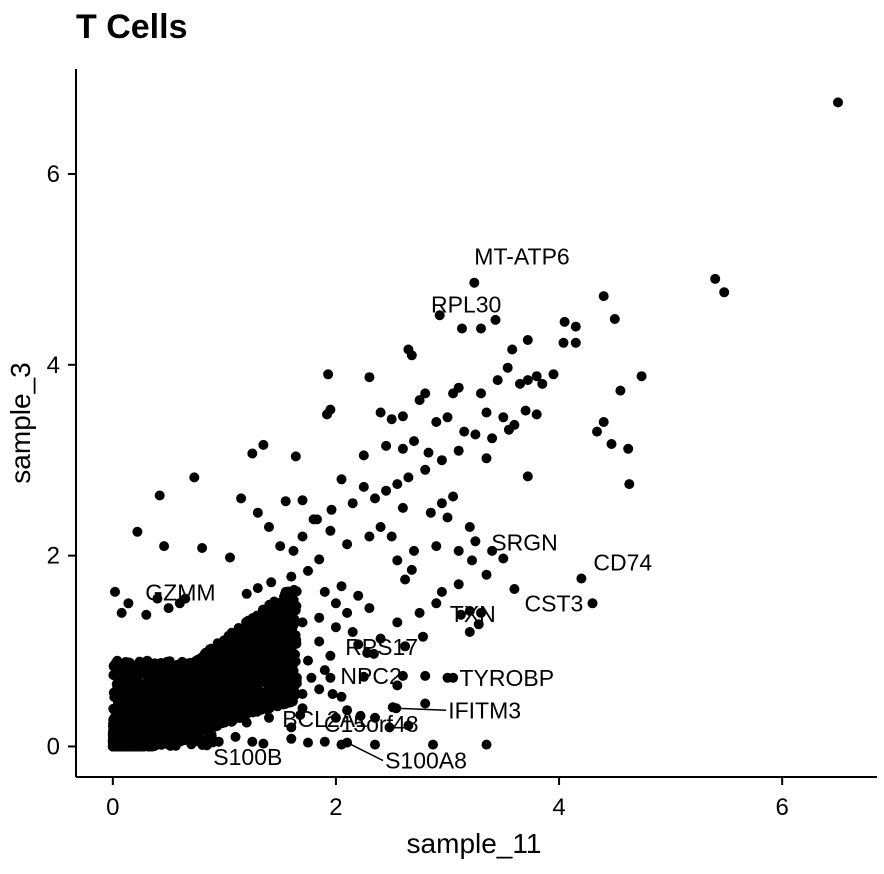 The width and height of the screenshot is (884, 874). Describe the element at coordinates (112, 807) in the screenshot. I see `x-tick-label: 0` at that location.